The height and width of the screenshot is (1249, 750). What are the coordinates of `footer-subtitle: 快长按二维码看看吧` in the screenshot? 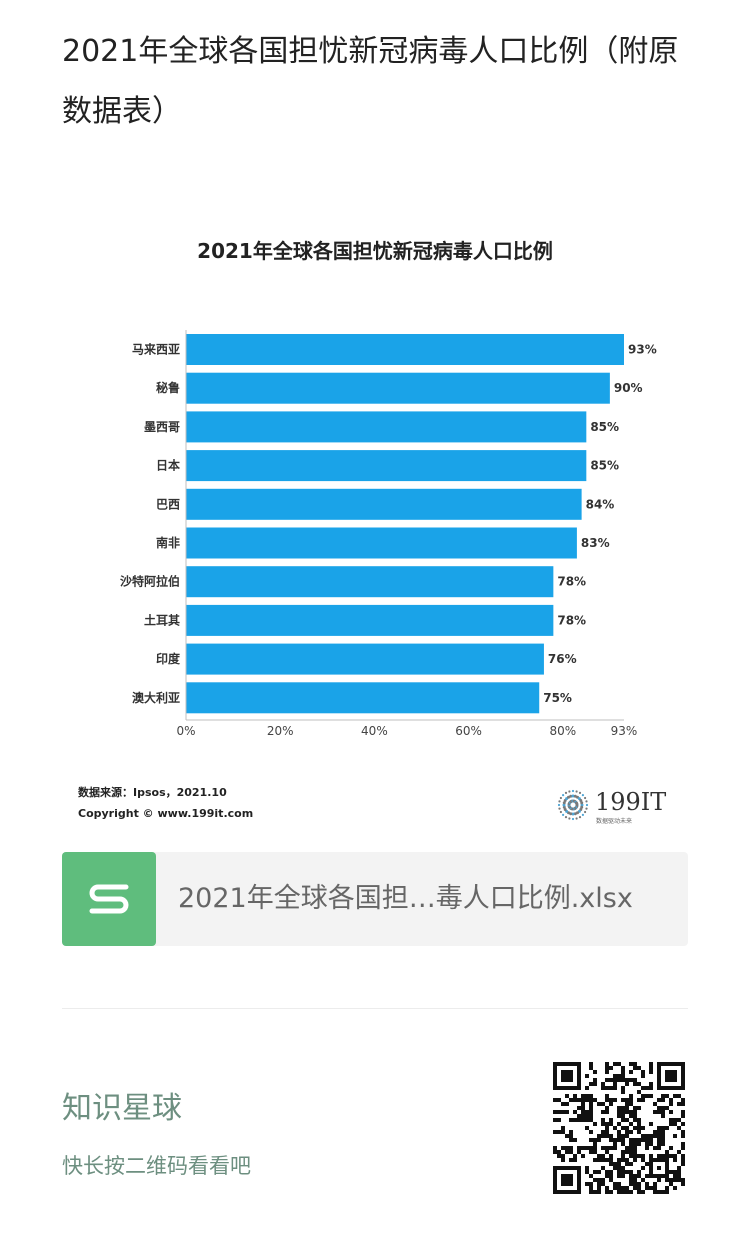 It's located at (156, 1166).